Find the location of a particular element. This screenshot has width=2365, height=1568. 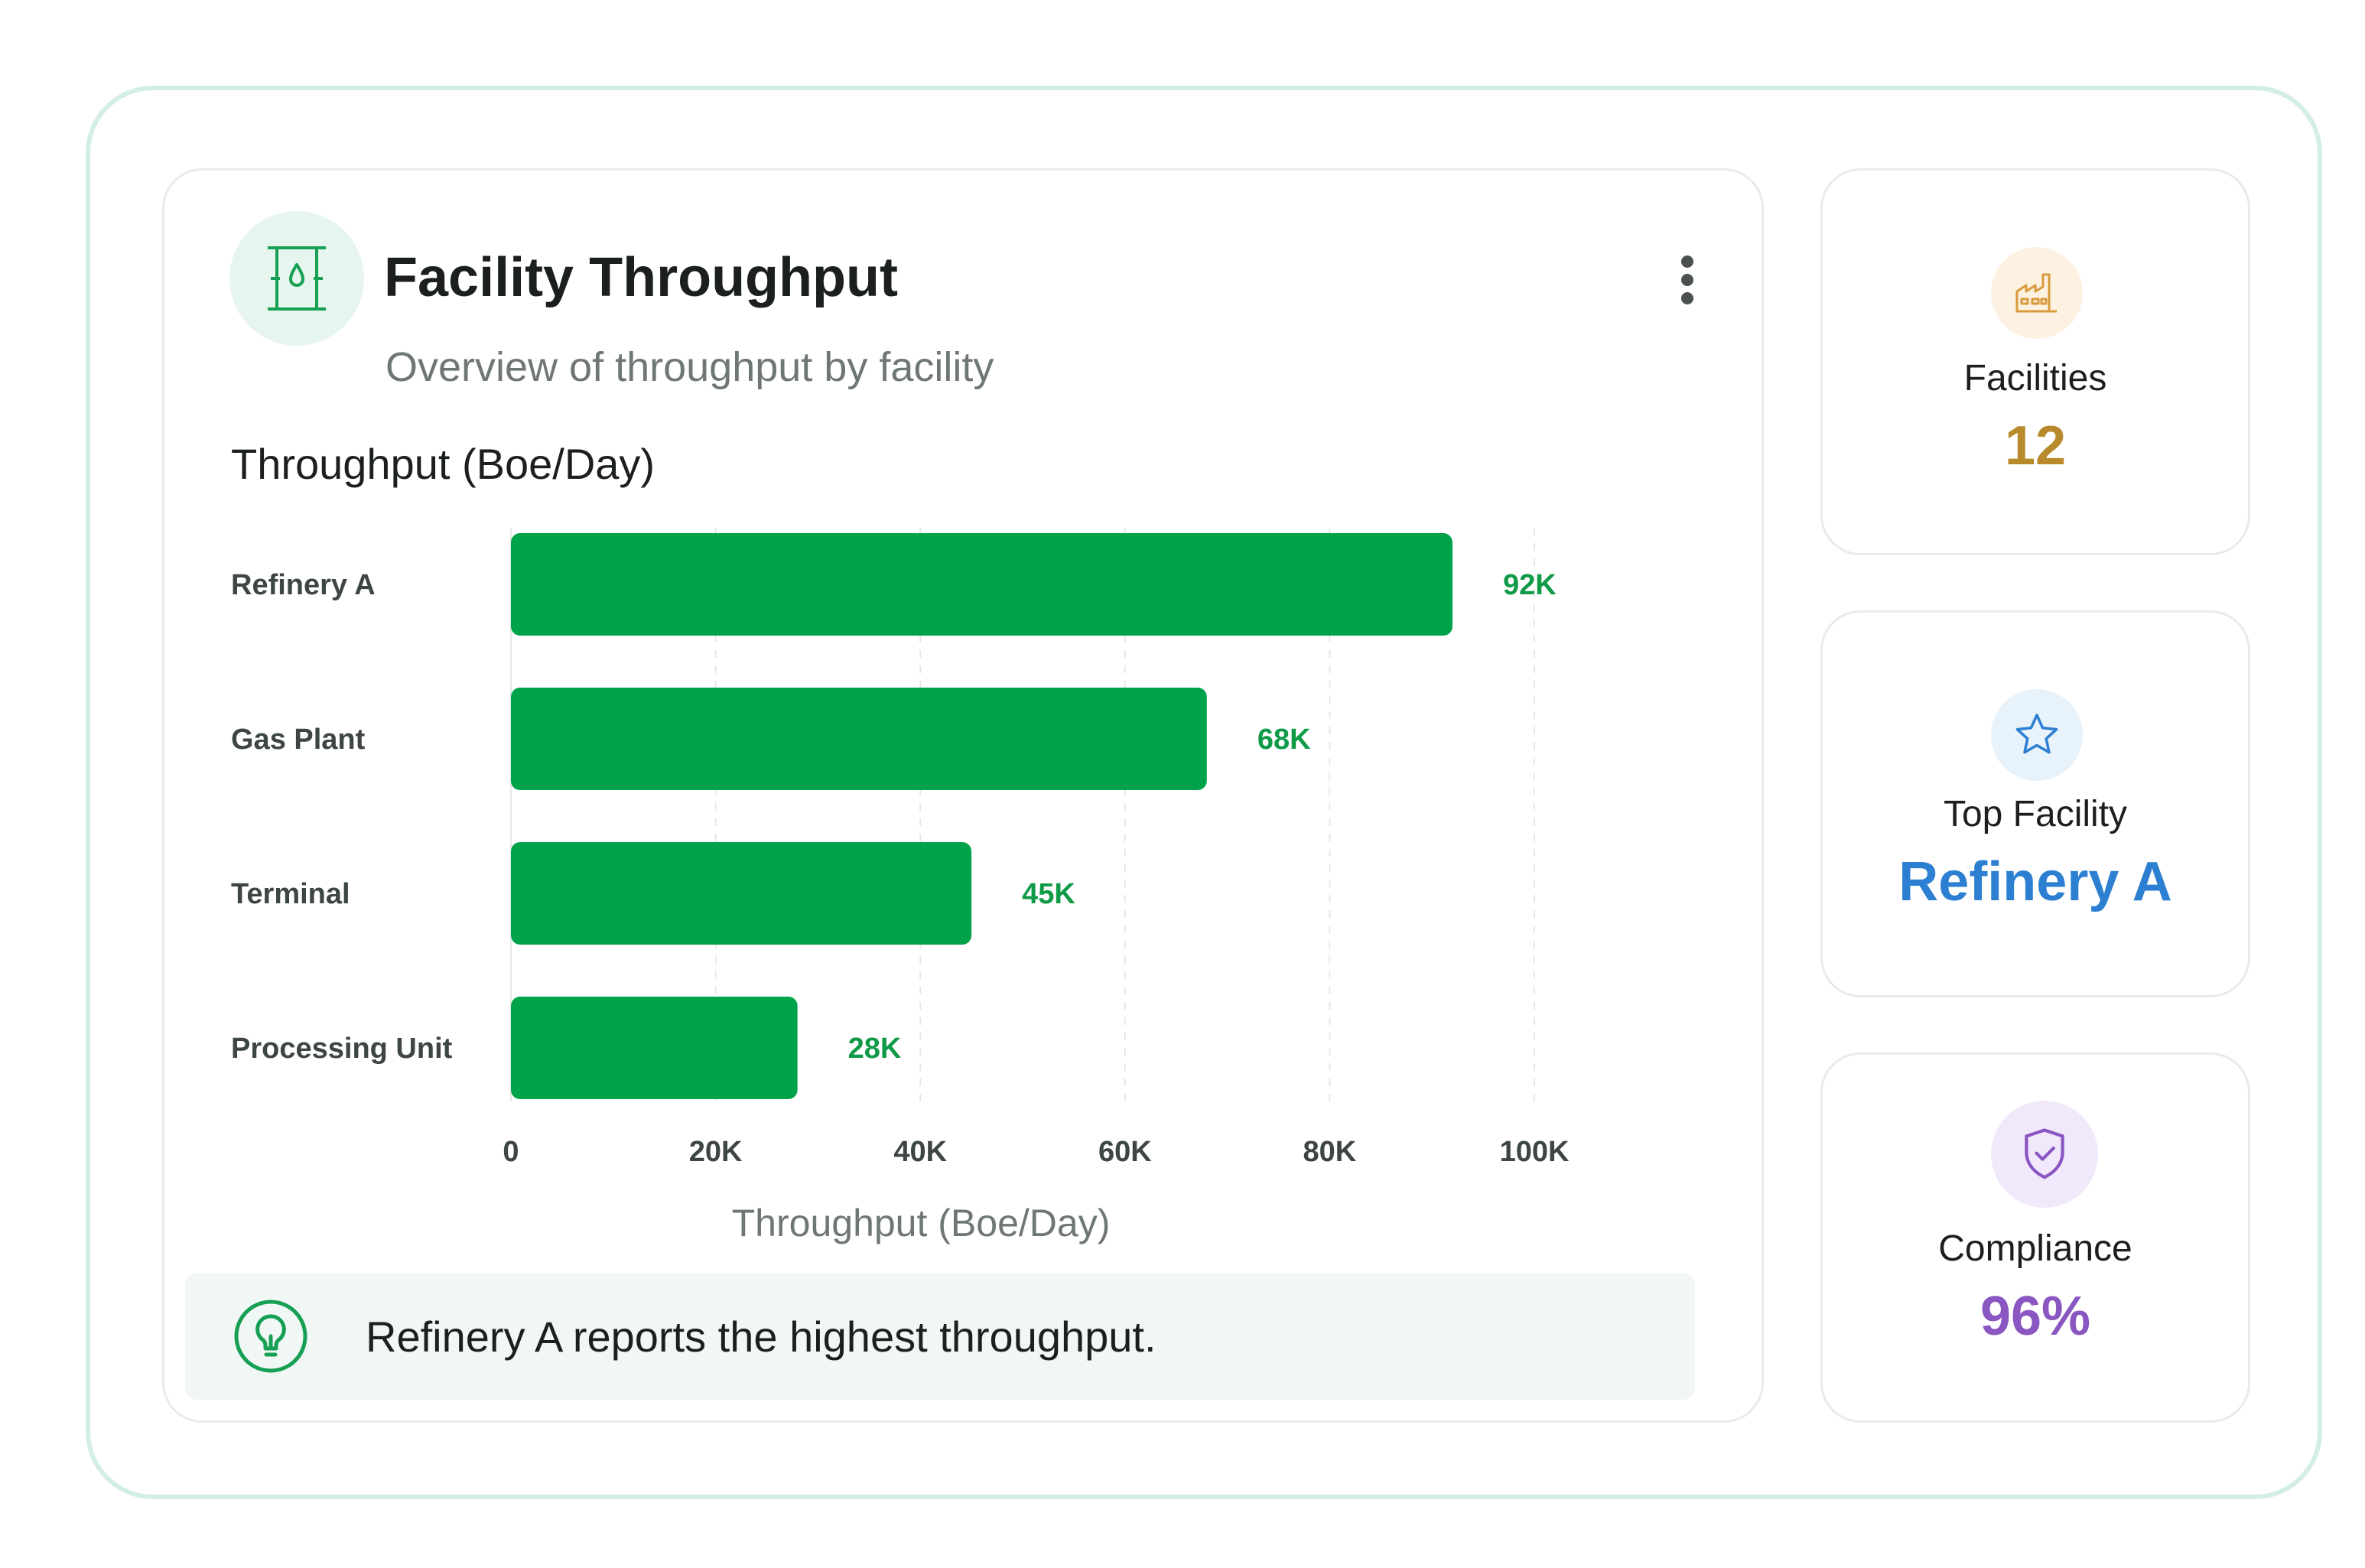

data-label: 68K is located at coordinates (1284, 740).